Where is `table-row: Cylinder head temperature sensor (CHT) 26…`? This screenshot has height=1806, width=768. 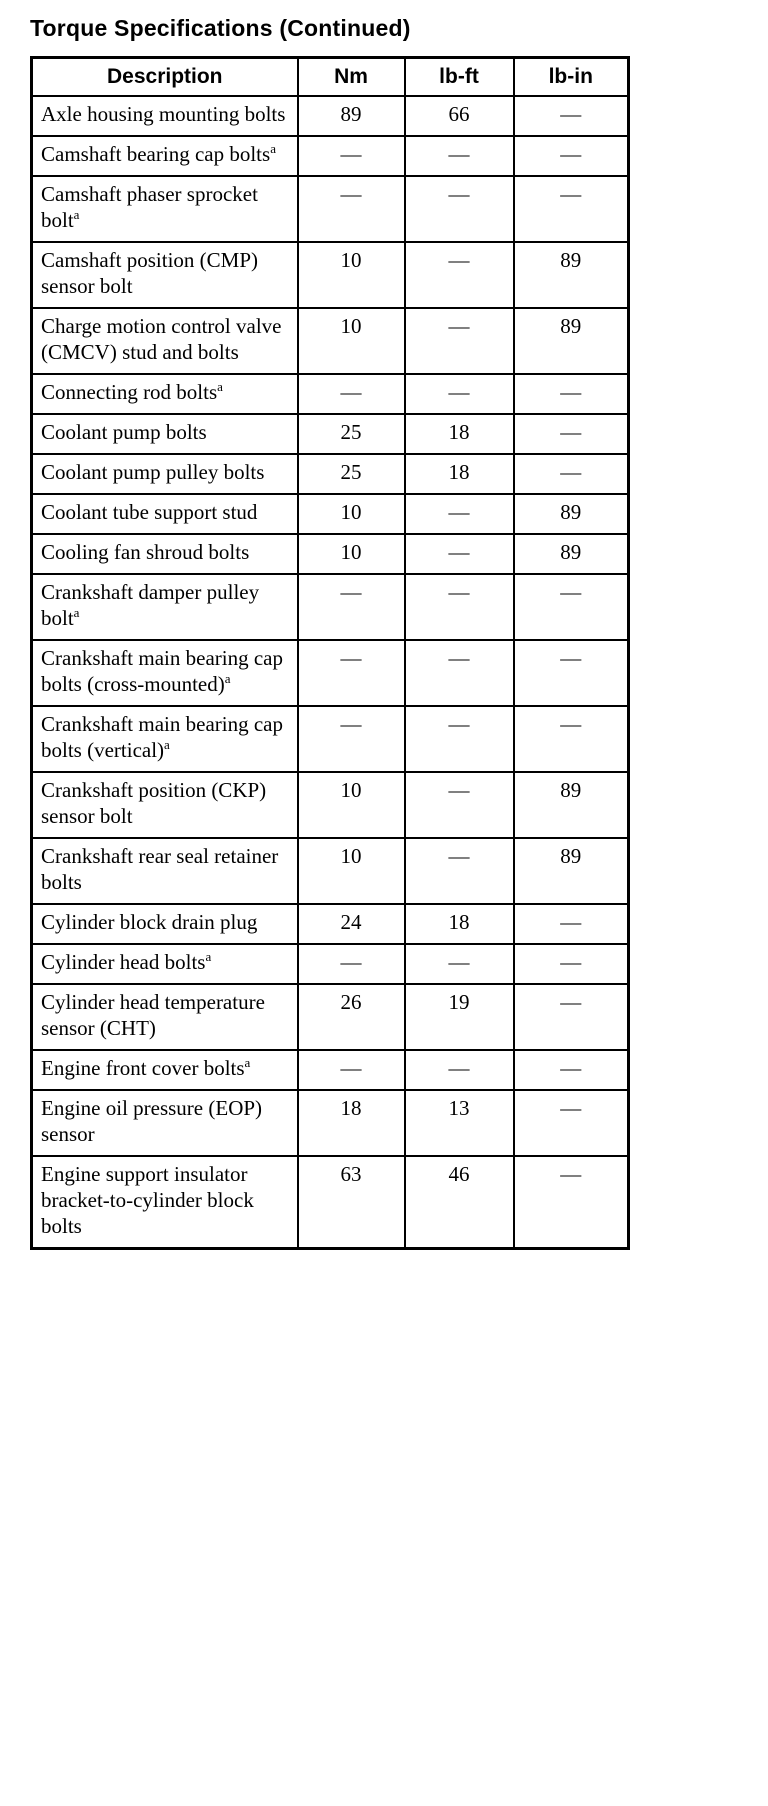 table-row: Cylinder head temperature sensor (CHT) 26… is located at coordinates (330, 1017).